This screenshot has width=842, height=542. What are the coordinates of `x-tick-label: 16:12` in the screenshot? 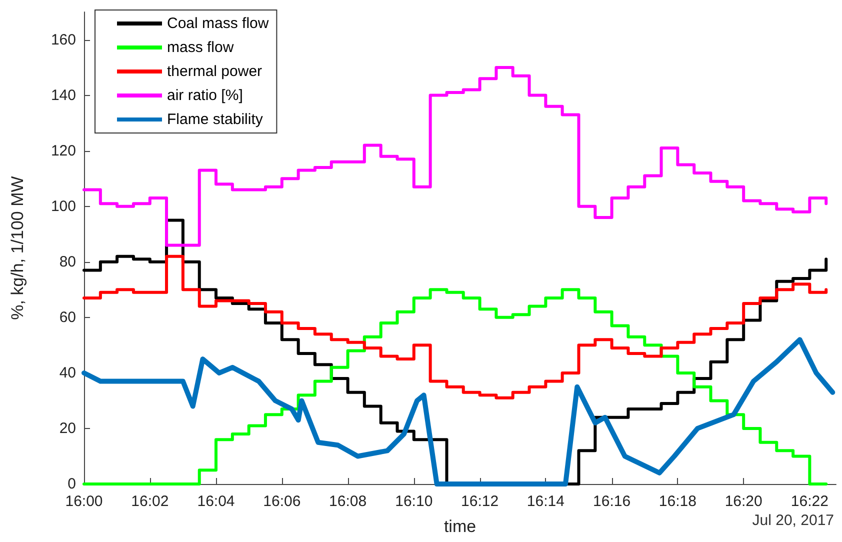 It's located at (480, 501).